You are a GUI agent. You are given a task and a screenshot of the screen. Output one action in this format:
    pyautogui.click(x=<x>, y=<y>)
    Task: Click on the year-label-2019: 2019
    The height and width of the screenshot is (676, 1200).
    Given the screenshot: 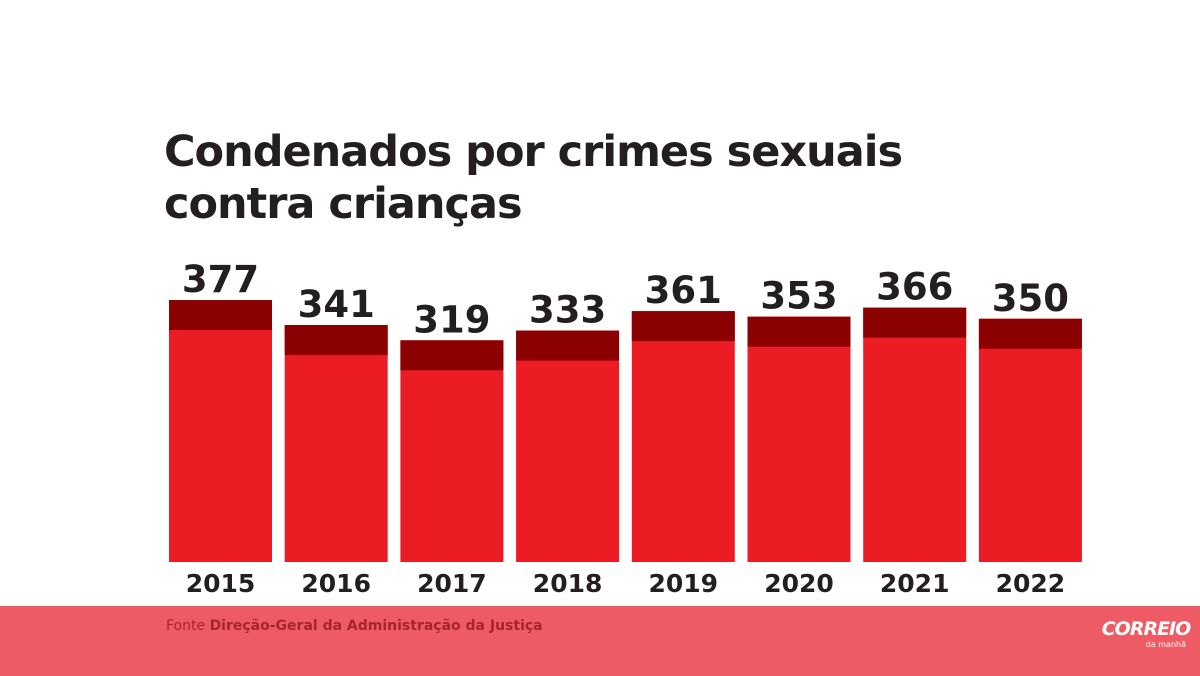 What is the action you would take?
    pyautogui.click(x=684, y=583)
    